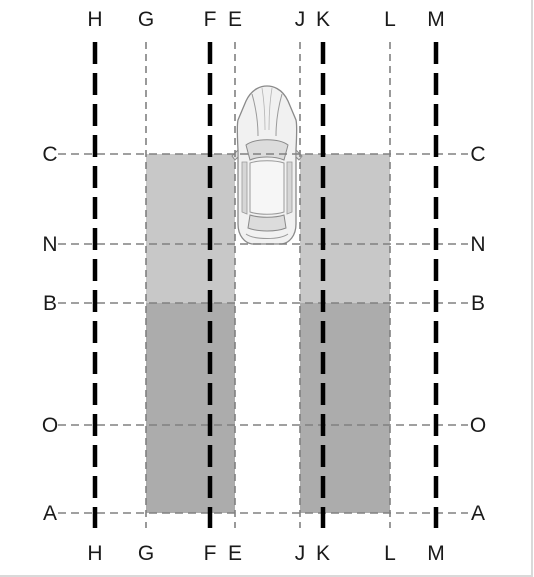 The width and height of the screenshot is (534, 577). What do you see at coordinates (323, 553) in the screenshot?
I see `label-bottom-k: K` at bounding box center [323, 553].